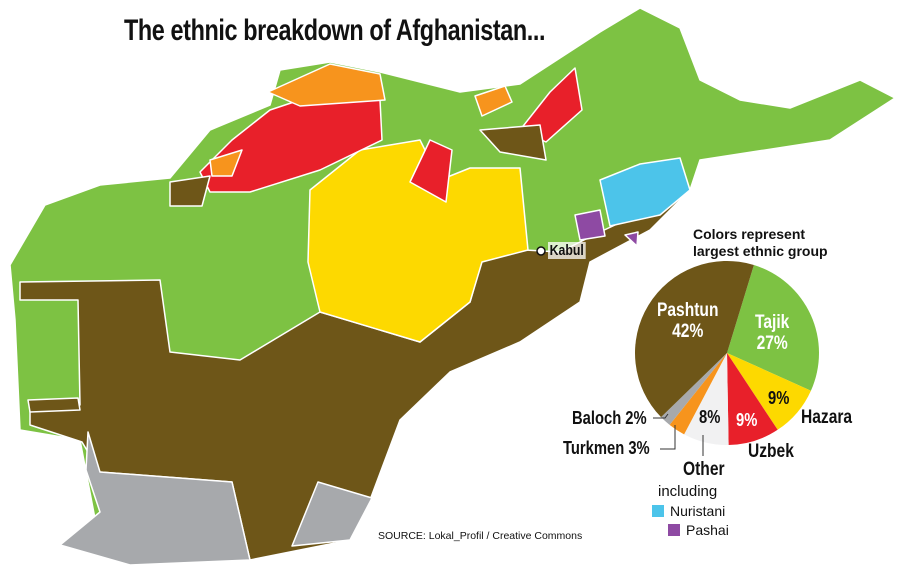 Image resolution: width=900 pixels, height=575 pixels. I want to click on pashtun-name: Pashtun, so click(688, 310).